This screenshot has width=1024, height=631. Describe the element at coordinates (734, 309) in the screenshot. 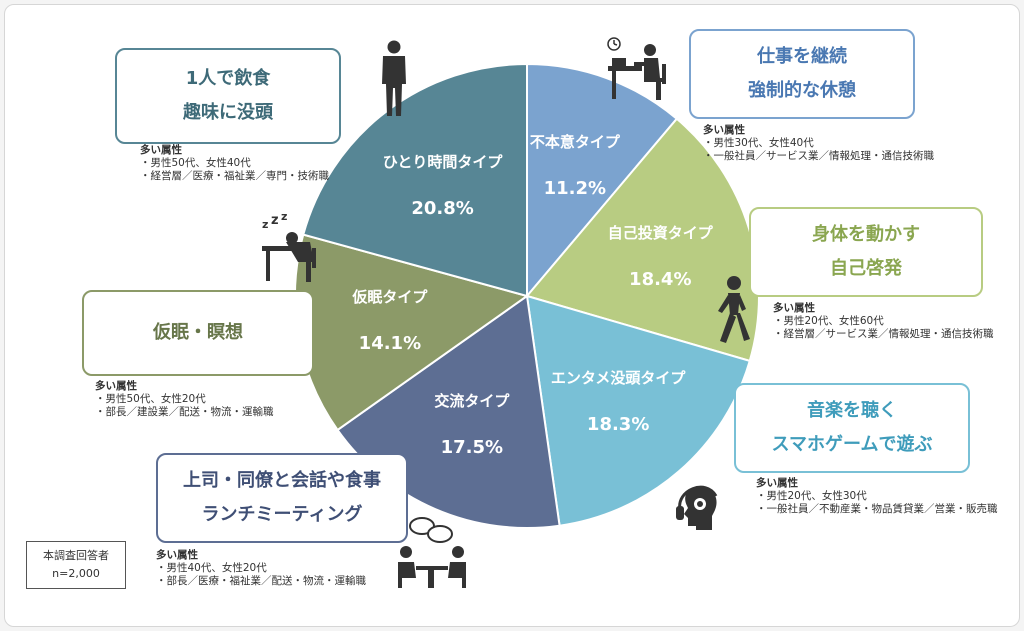

I see `walking-person-icon` at that location.